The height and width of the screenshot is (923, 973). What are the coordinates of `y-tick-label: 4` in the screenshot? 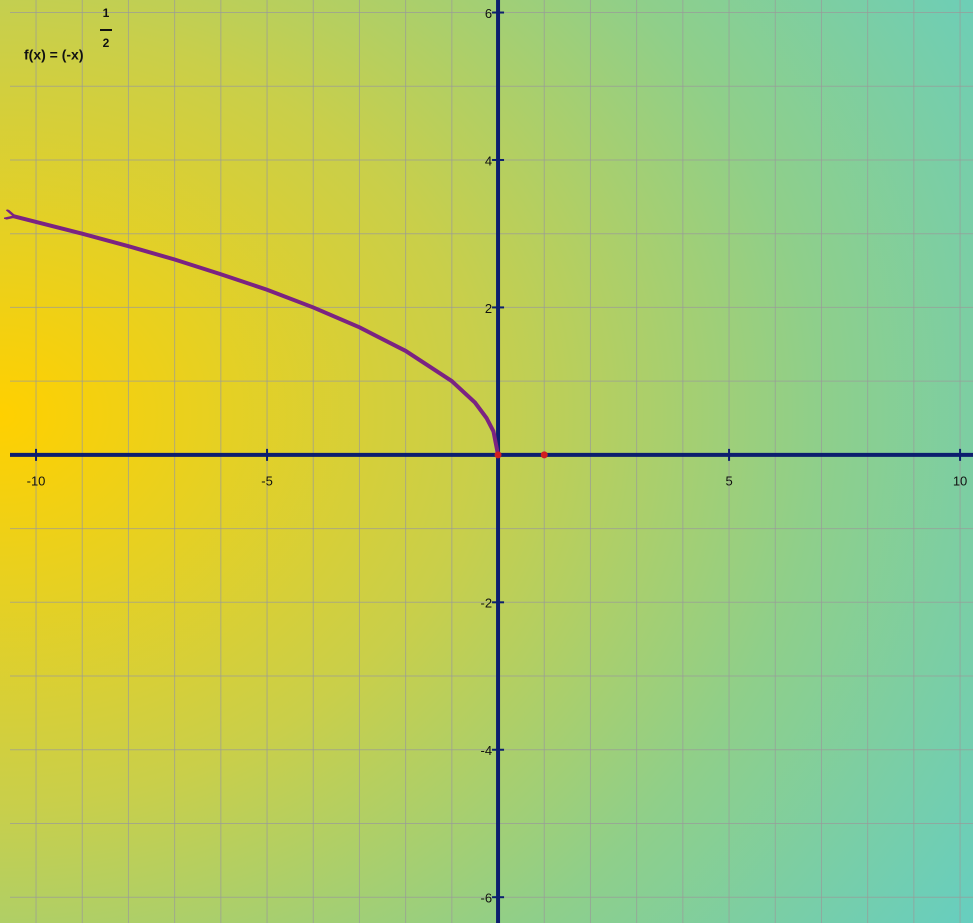 It's located at (488, 160).